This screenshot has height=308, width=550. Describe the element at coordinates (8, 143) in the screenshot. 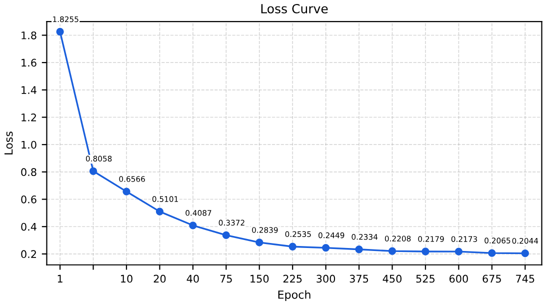

I see `y-axis-title: Loss` at that location.